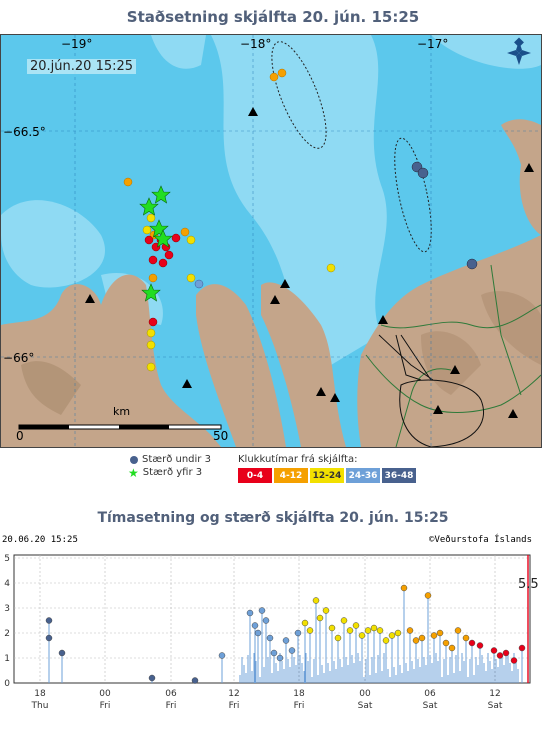 The width and height of the screenshot is (546, 733). I want to click on lat-label-66-5: −66.5°, so click(24, 132).